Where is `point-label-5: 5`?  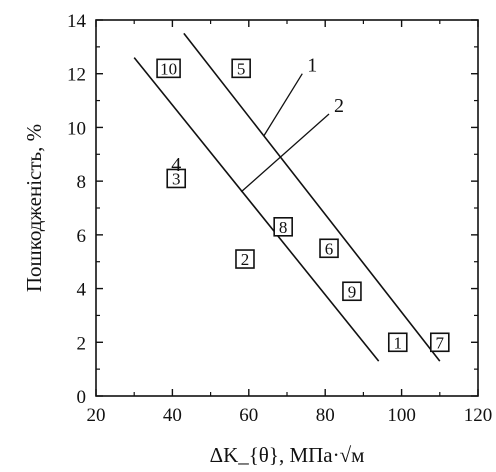
point-label-5: 5 is located at coordinates (241, 68).